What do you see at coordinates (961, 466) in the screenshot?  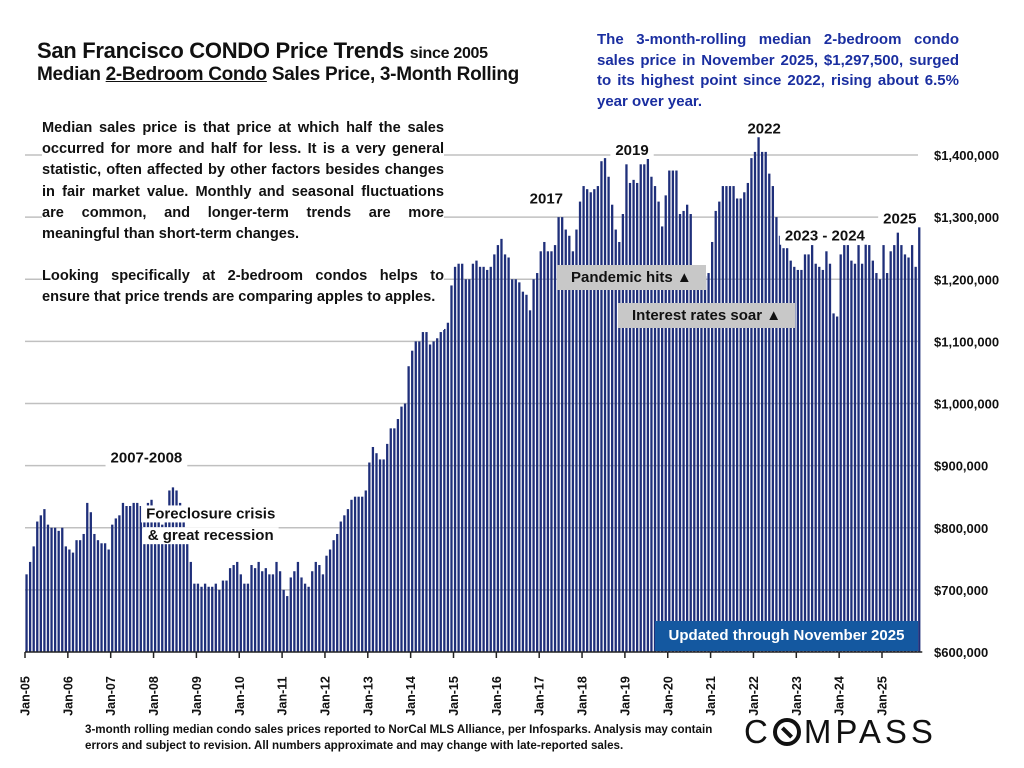 I see `y-tick-label: $900,000` at bounding box center [961, 466].